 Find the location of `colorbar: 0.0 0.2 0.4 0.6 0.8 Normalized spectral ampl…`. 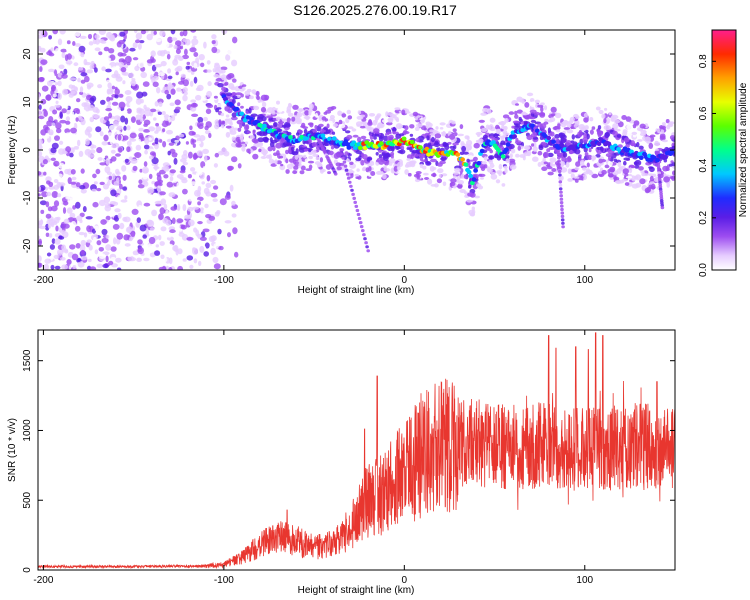

colorbar: 0.0 0.2 0.4 0.6 0.8 Normalized spectral ampl… is located at coordinates (723, 153).